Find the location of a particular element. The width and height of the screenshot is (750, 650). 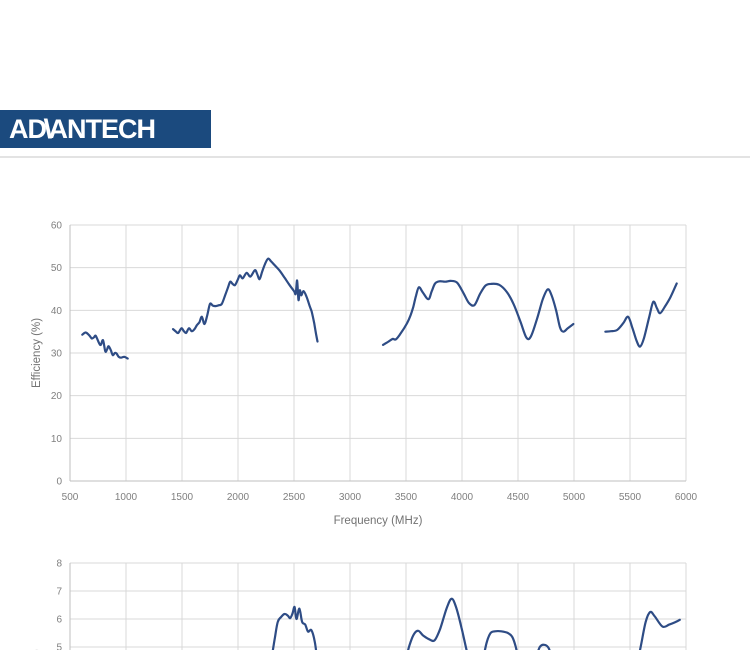

y-tick-label: 0 is located at coordinates (59, 482).